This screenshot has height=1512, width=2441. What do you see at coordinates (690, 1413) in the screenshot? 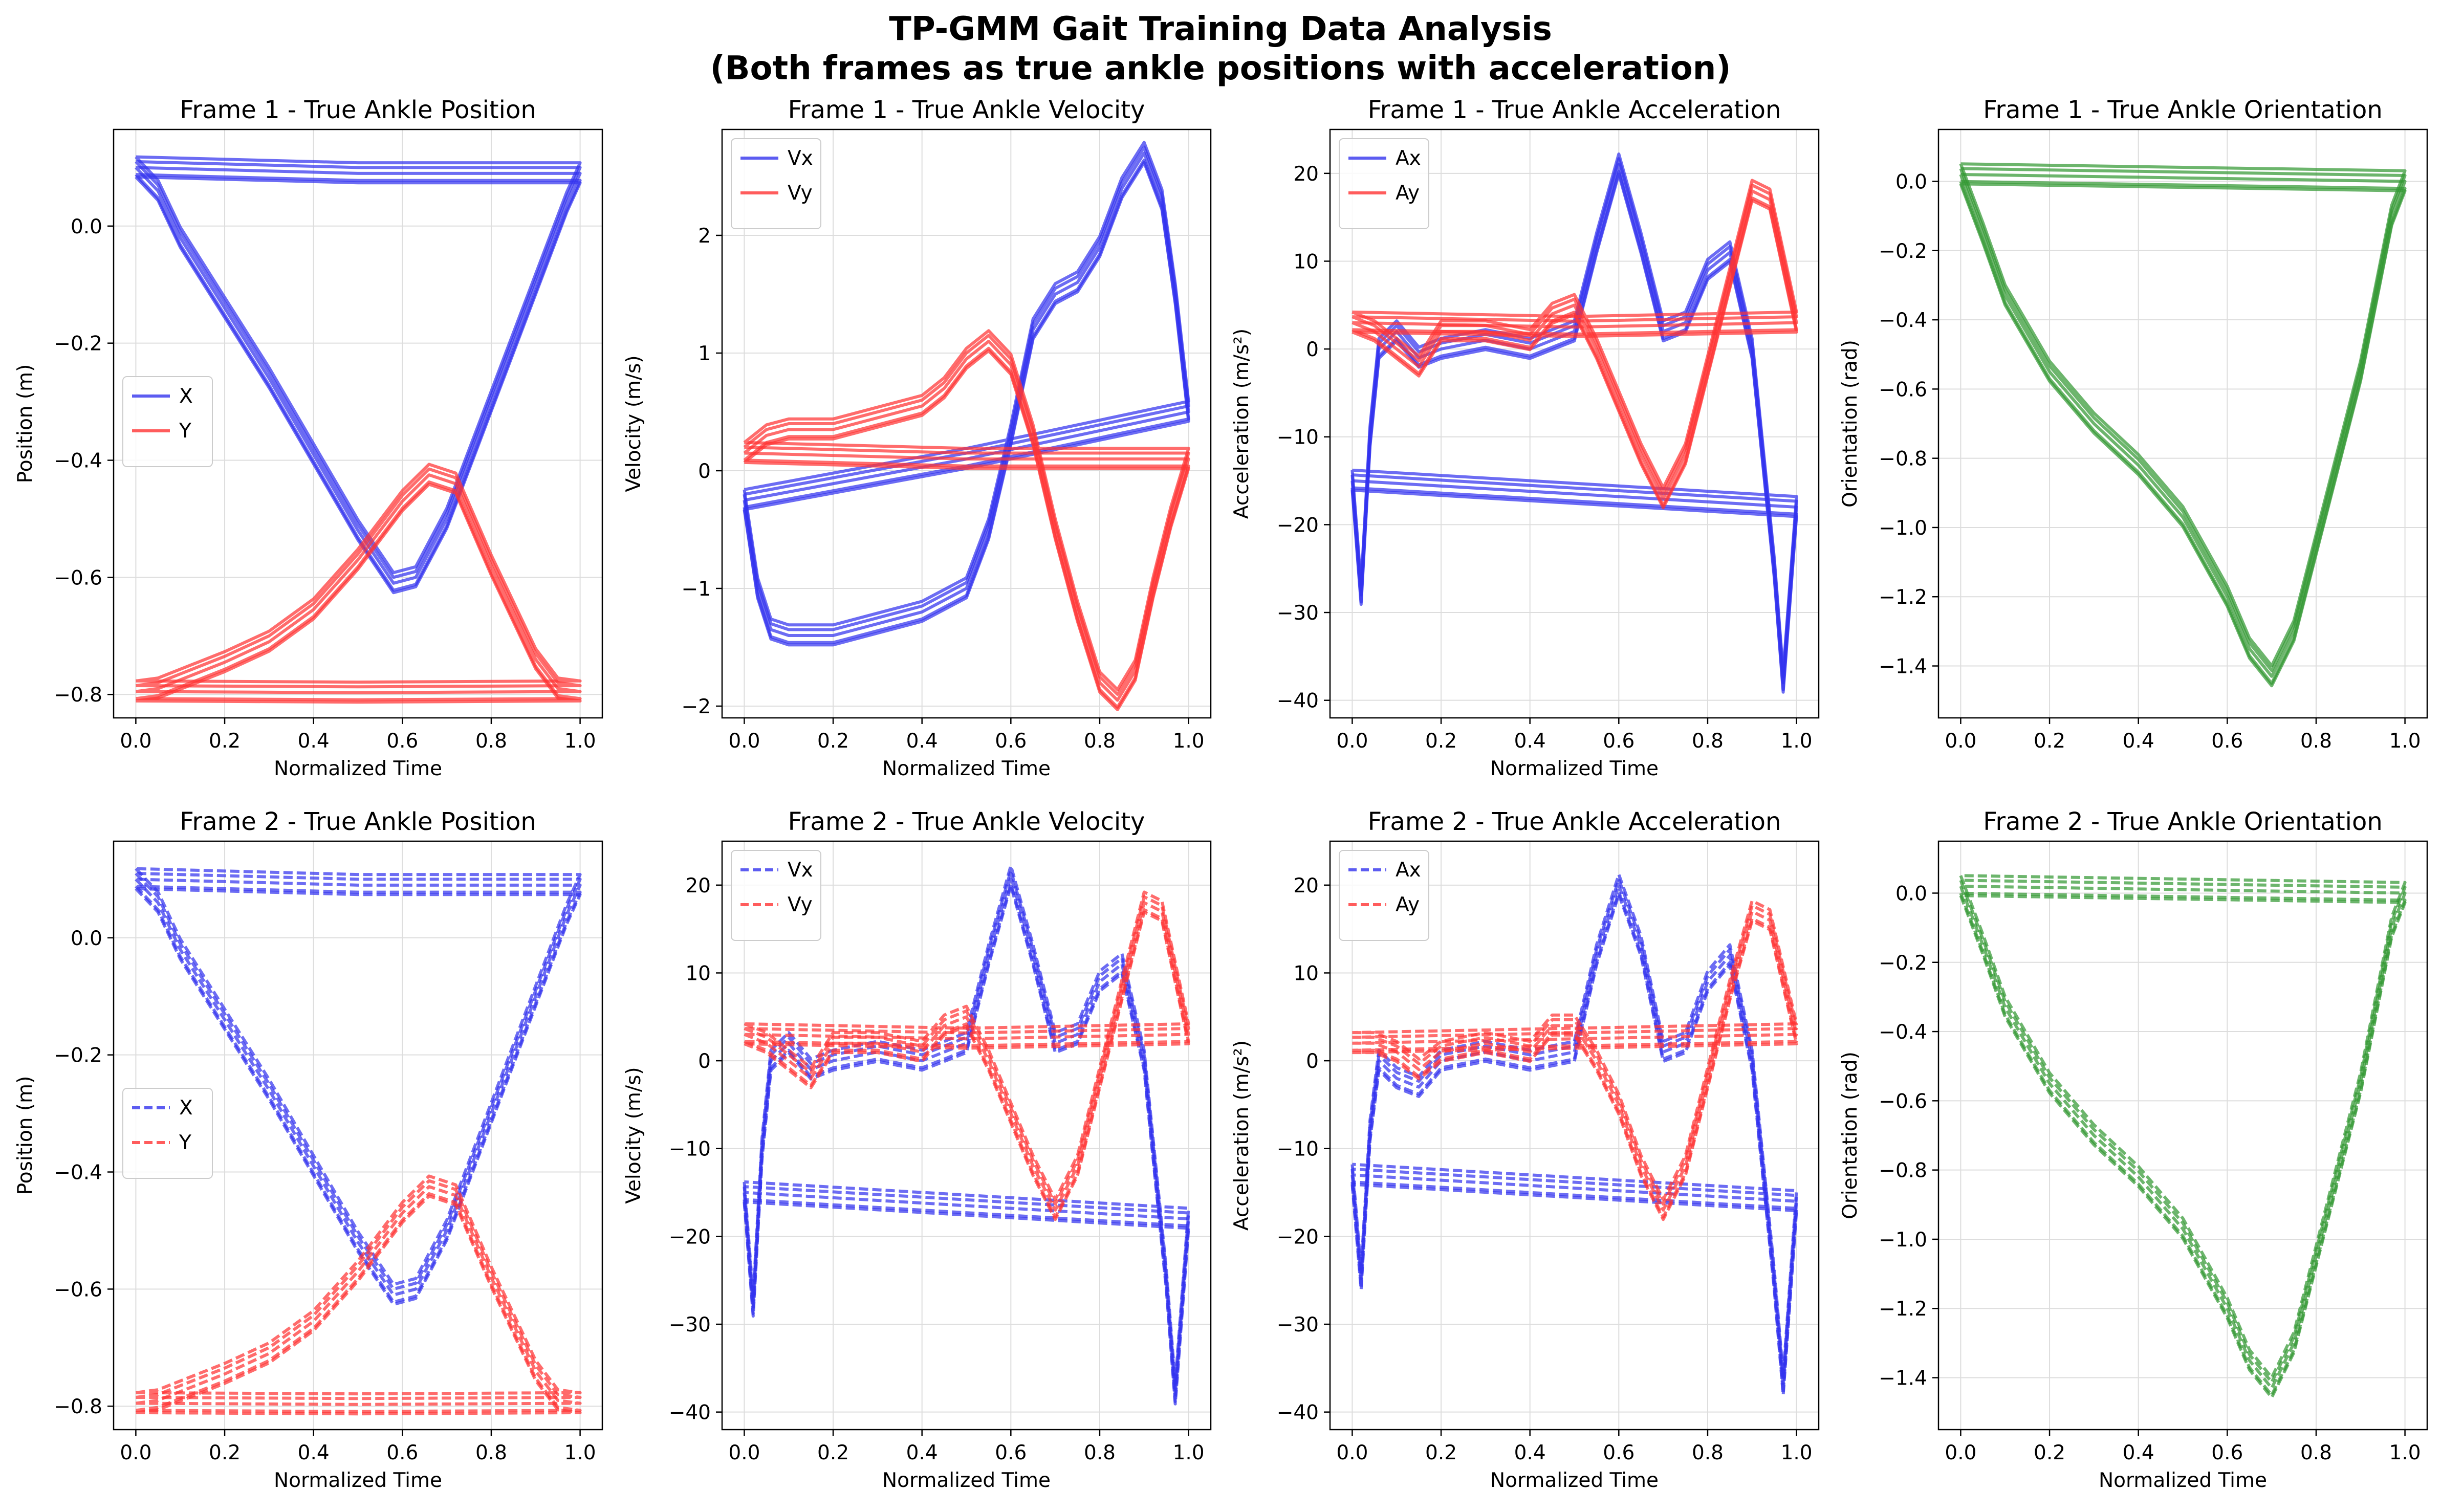
I see `y-tick-label: −40` at bounding box center [690, 1413].